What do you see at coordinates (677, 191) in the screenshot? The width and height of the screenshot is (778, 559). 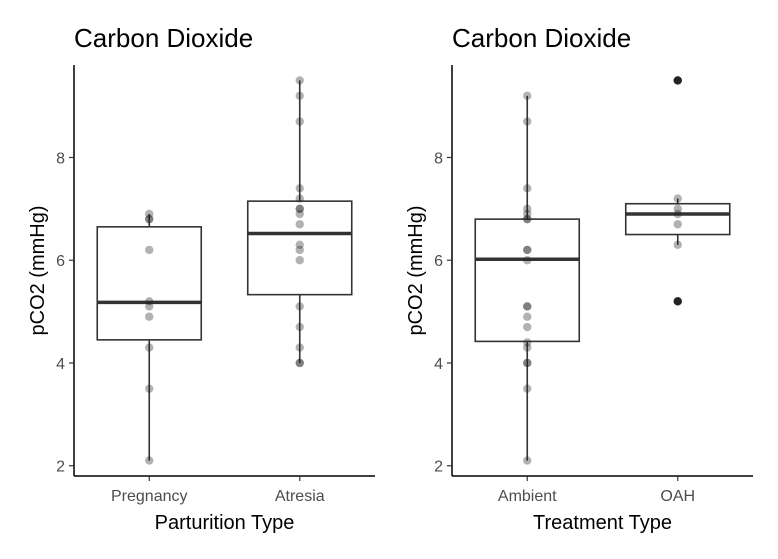 I see `box-oah` at bounding box center [677, 191].